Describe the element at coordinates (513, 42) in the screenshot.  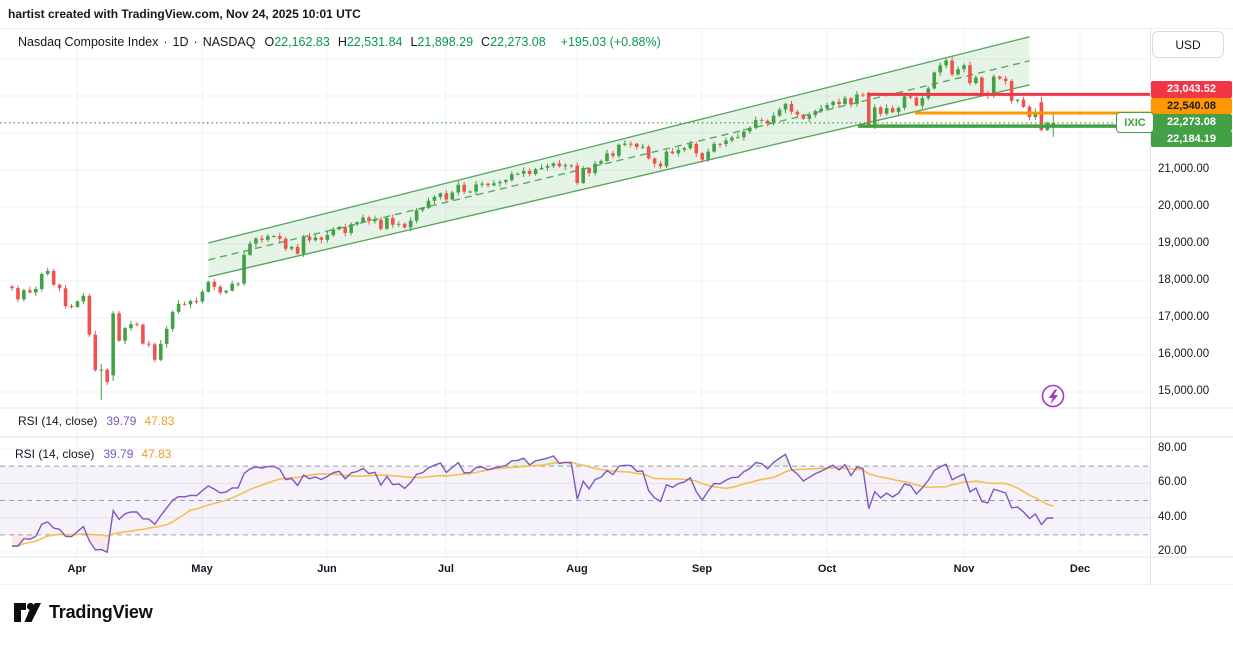
I see `ohlc-item: C22,273.08` at that location.